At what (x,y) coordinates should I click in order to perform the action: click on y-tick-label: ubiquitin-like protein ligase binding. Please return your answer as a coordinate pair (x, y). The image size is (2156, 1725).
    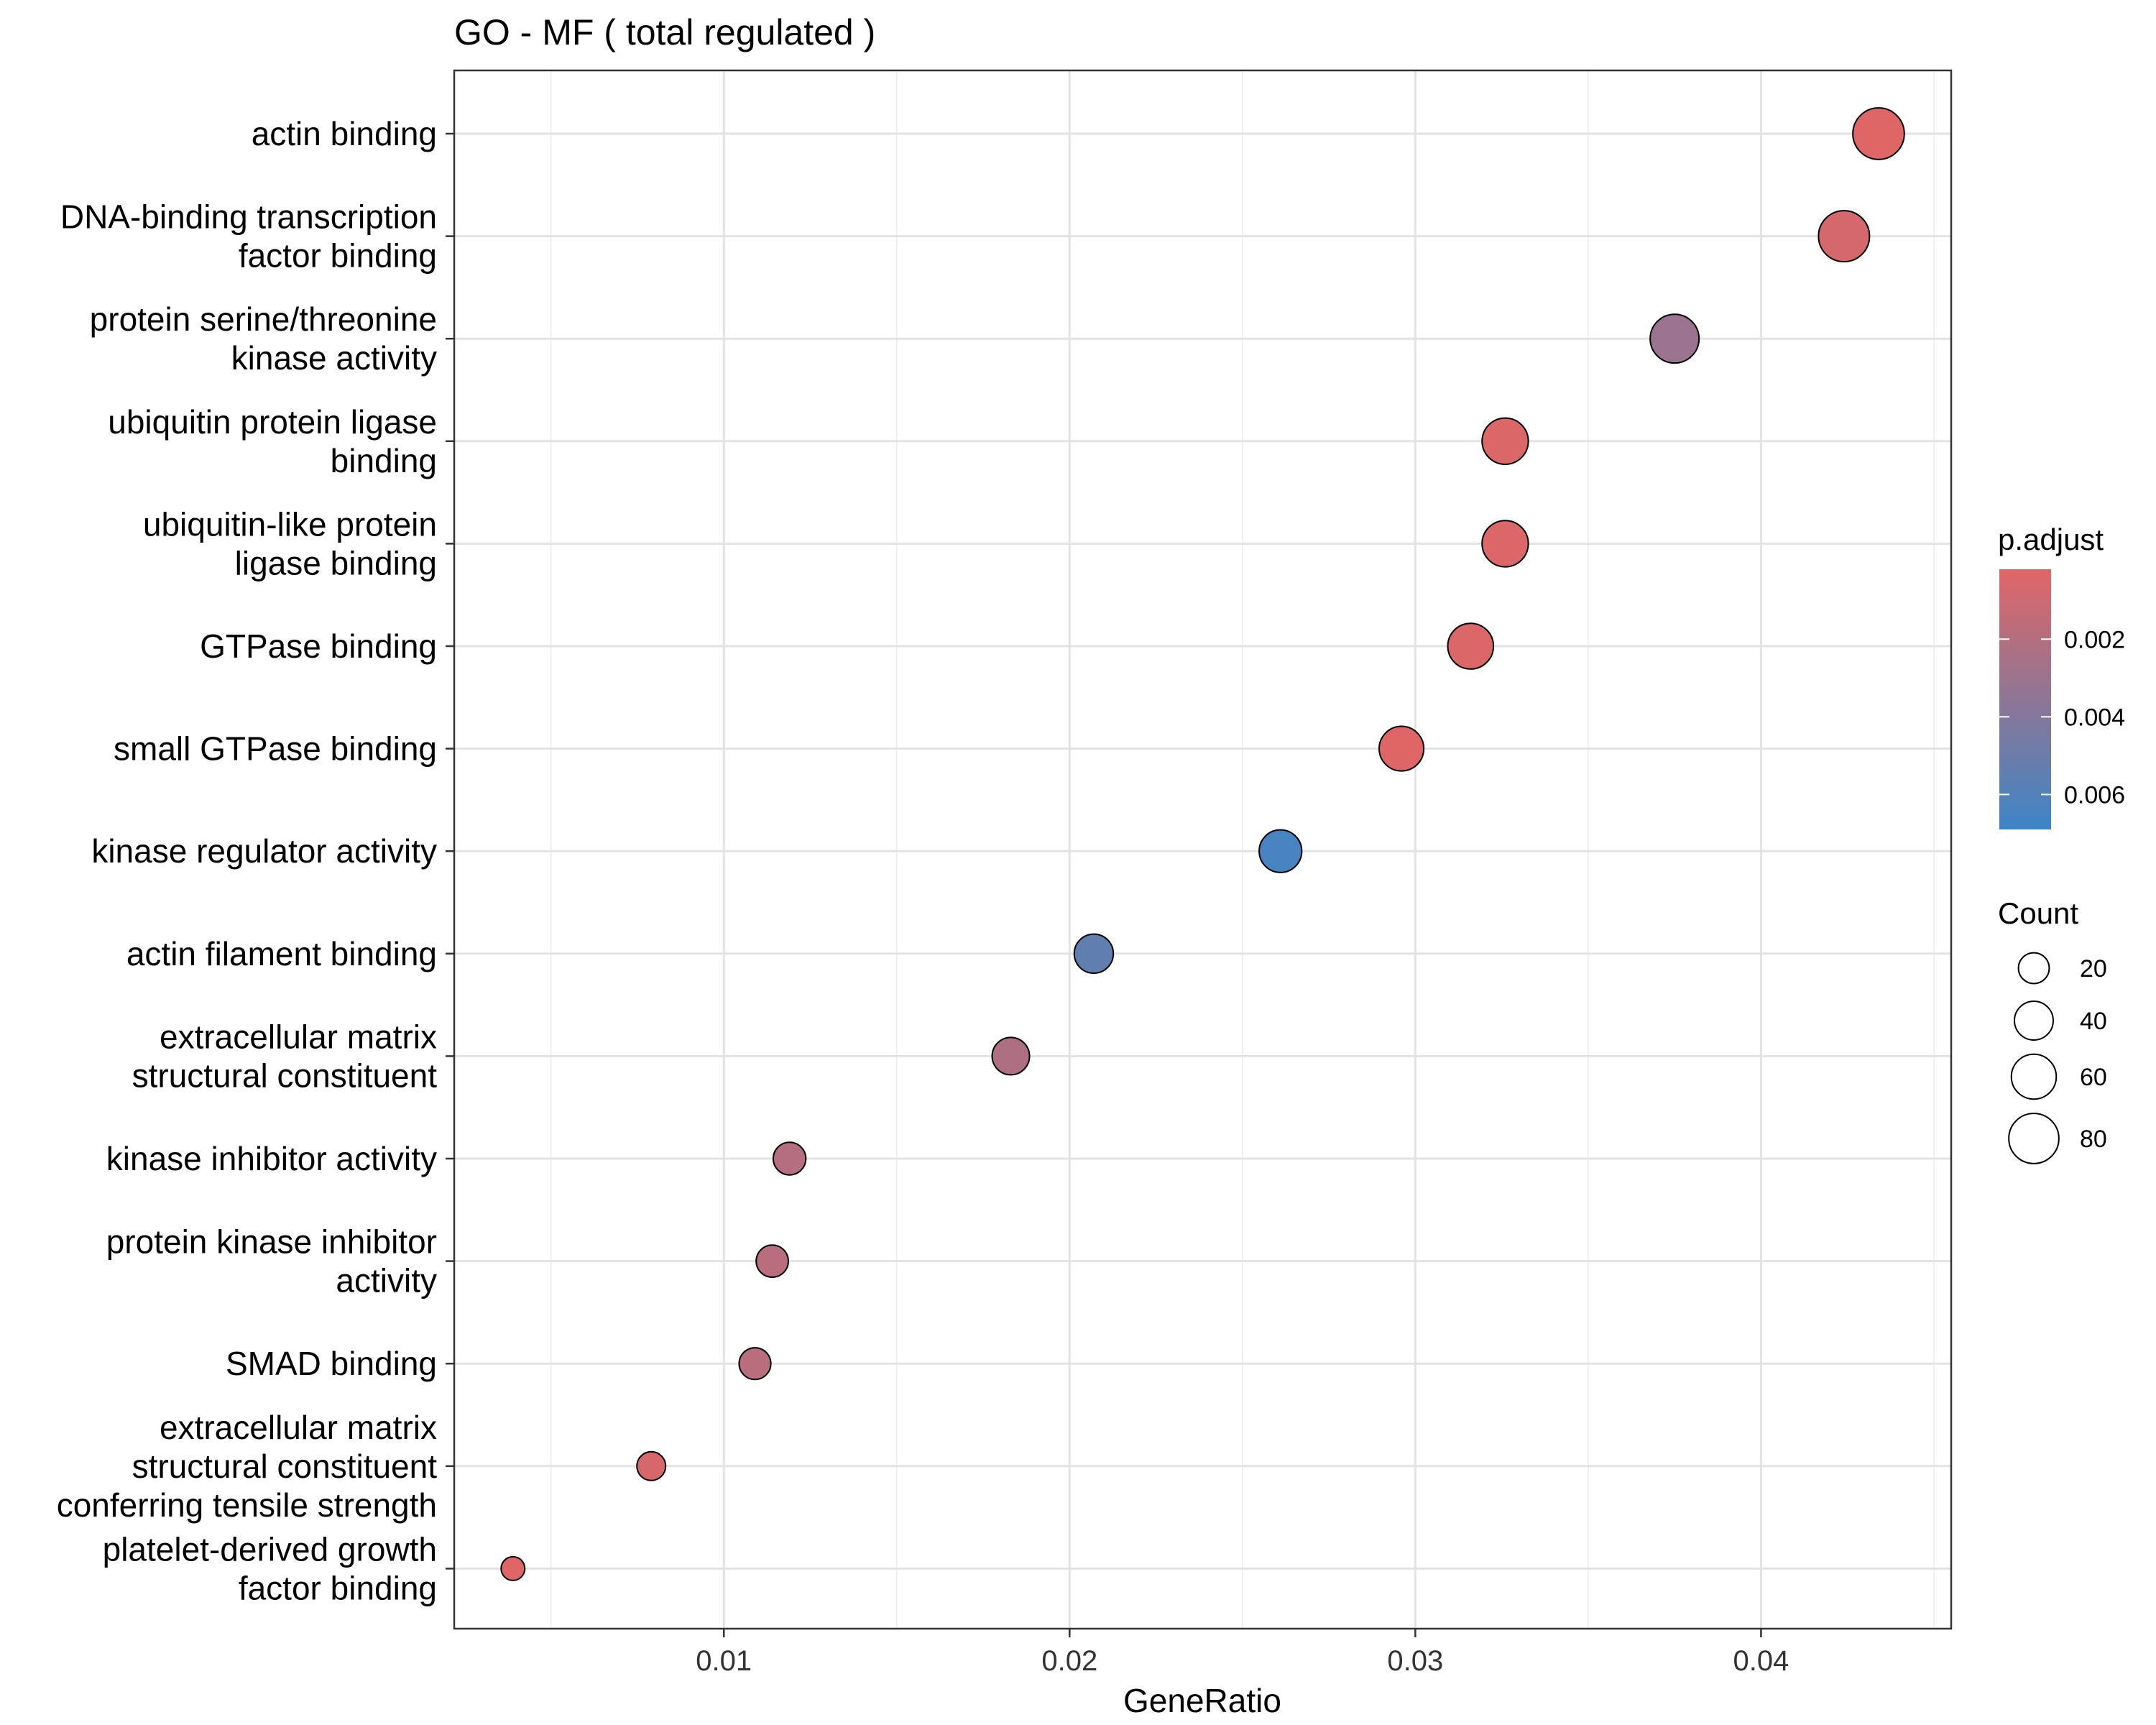
    Looking at the image, I should click on (290, 543).